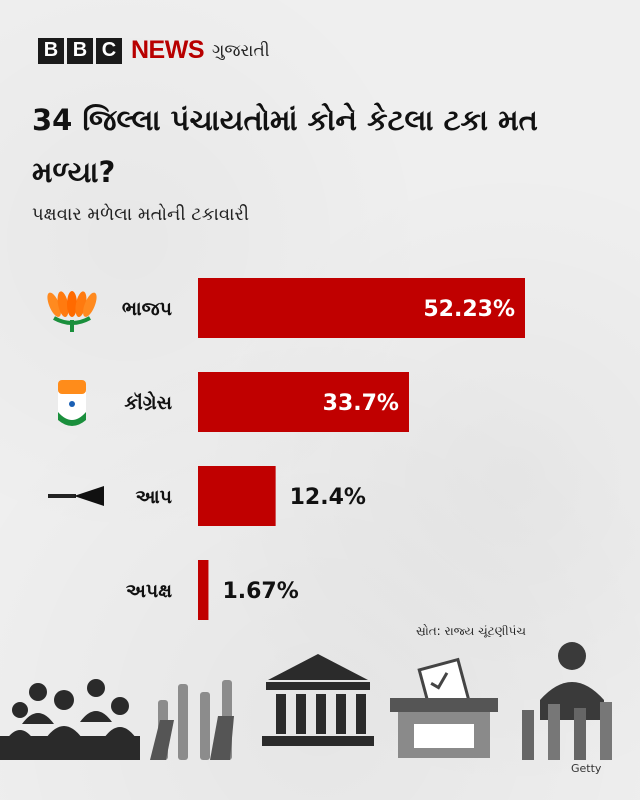 The height and width of the screenshot is (800, 640). What do you see at coordinates (241, 50) in the screenshot?
I see `language-label: ગુજરાતી` at bounding box center [241, 50].